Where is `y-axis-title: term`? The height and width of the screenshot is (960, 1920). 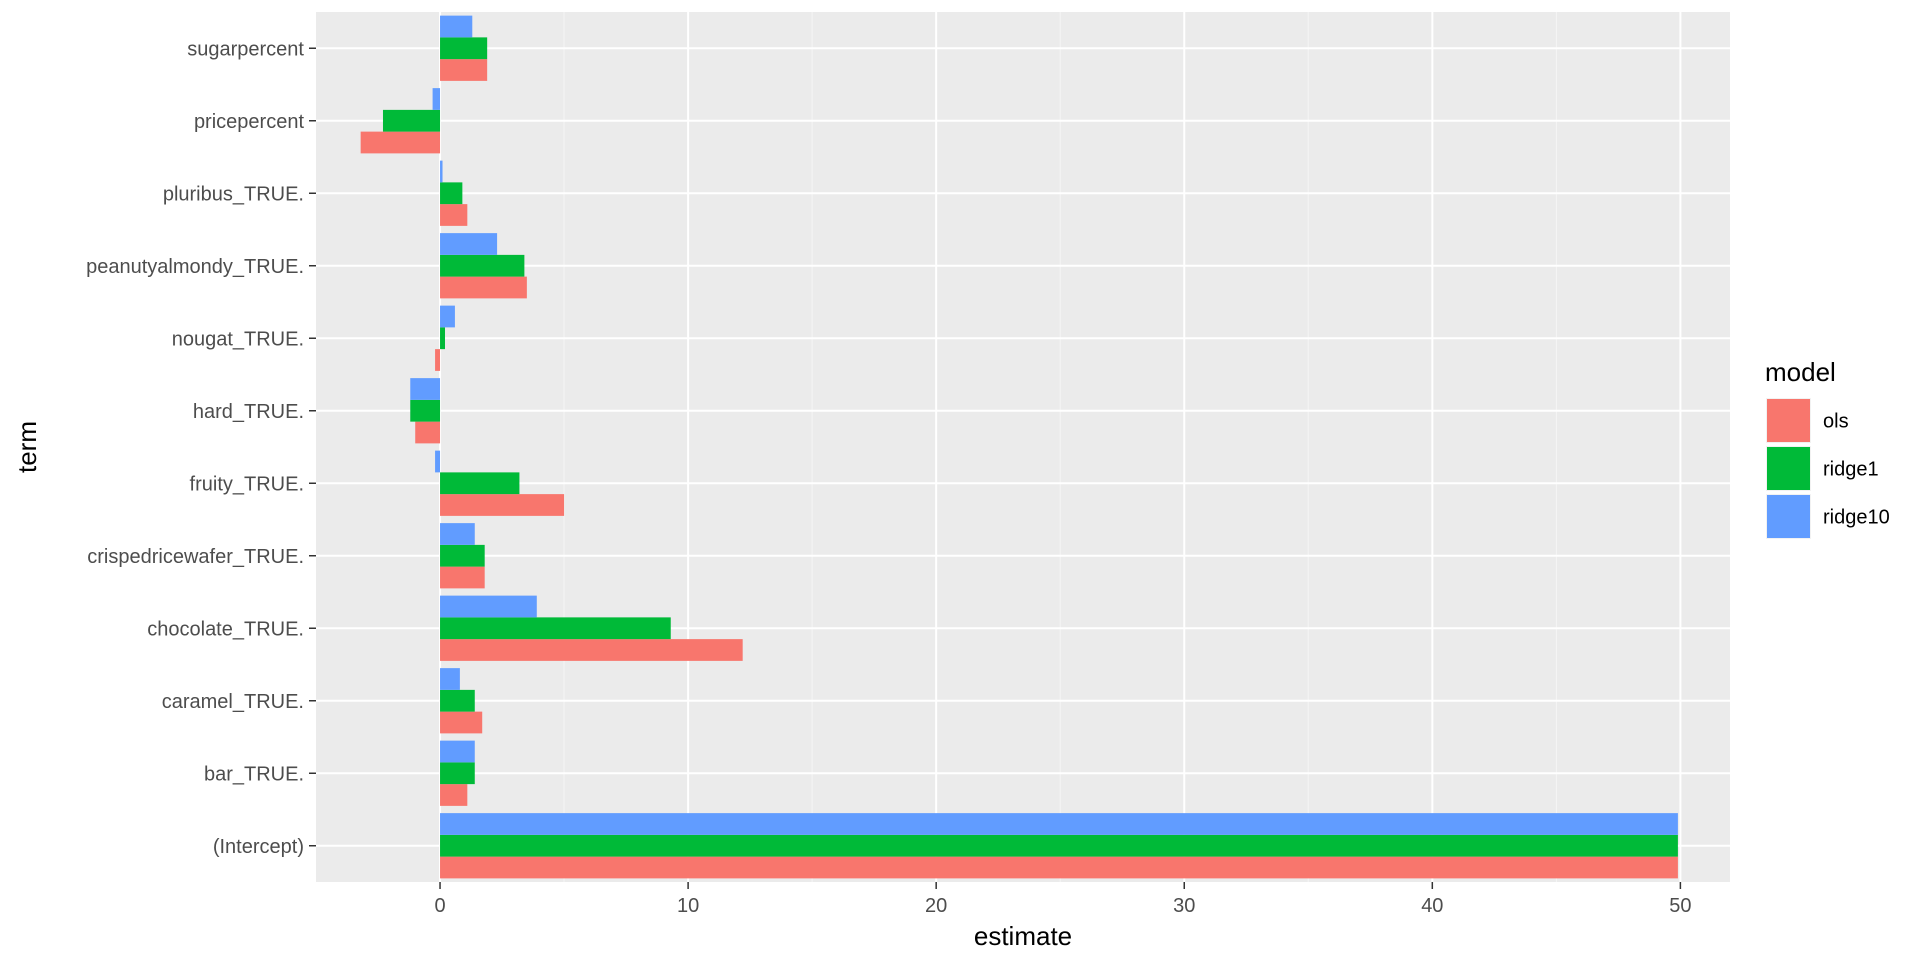 y-axis-title: term is located at coordinates (27, 447).